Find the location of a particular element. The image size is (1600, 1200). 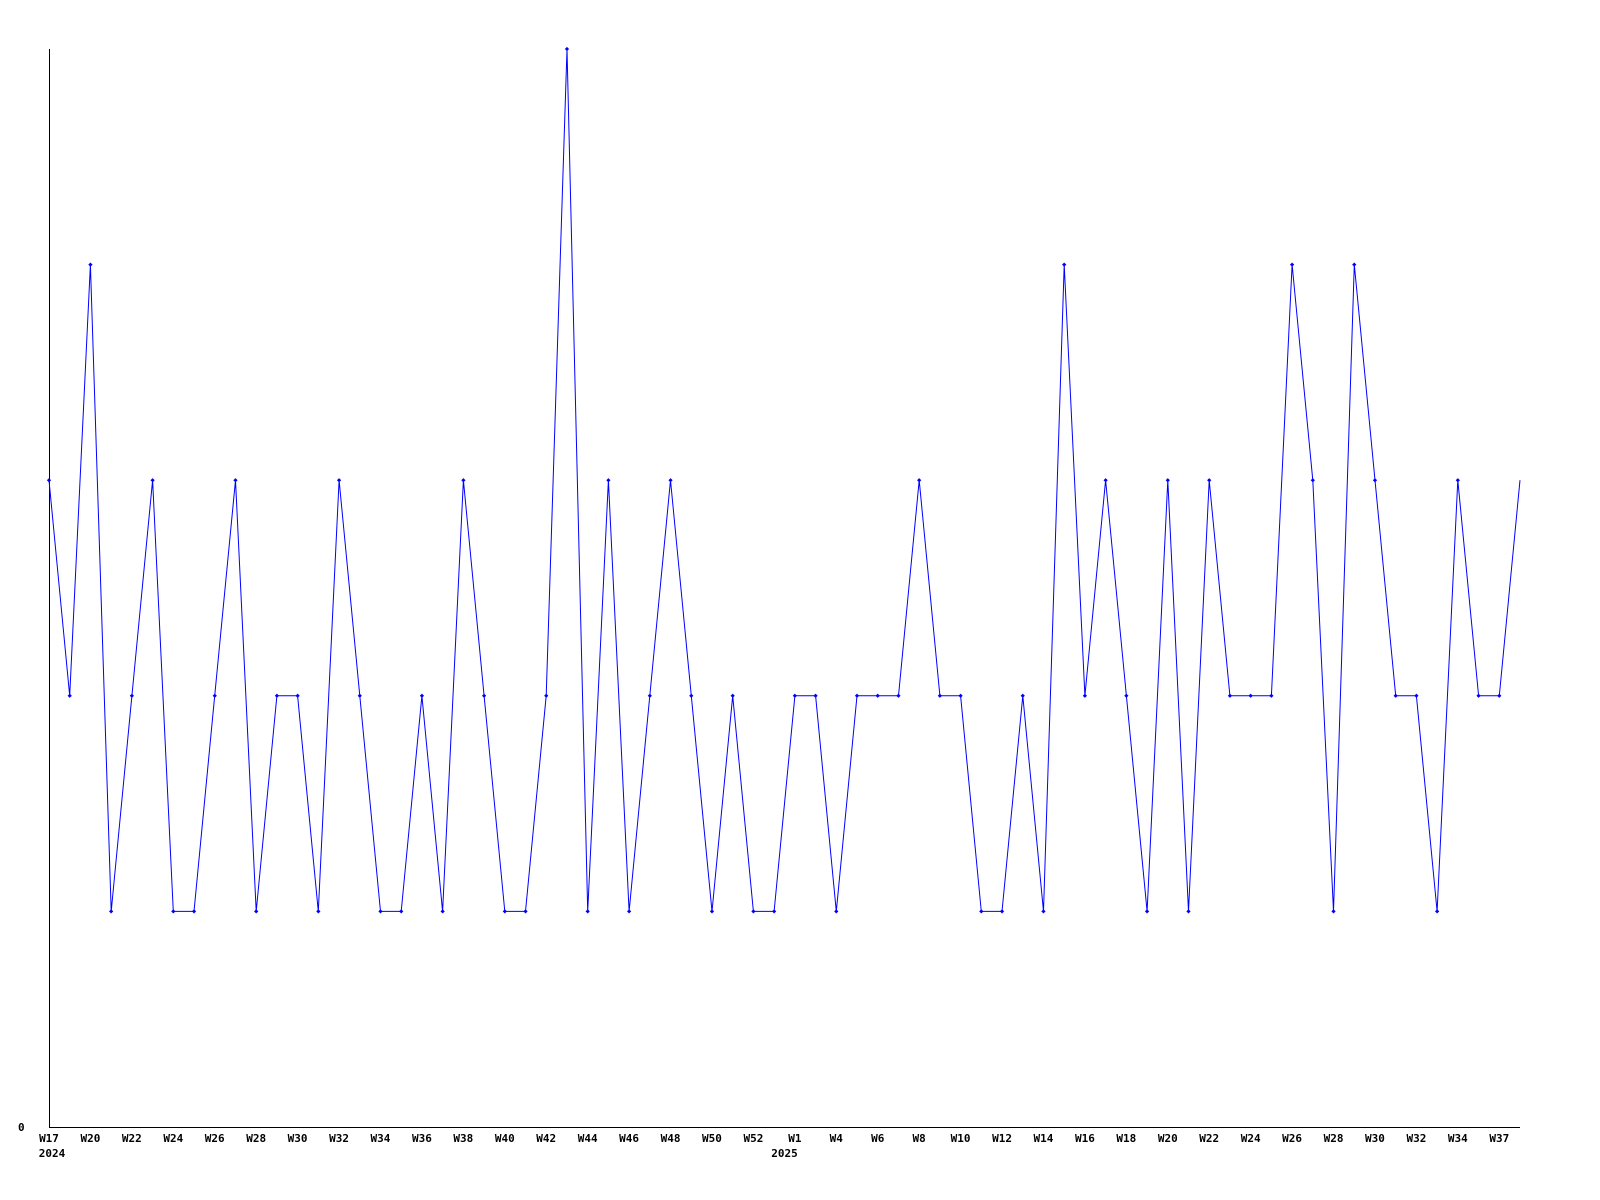

x-tick-label: W20 is located at coordinates (90, 1138).